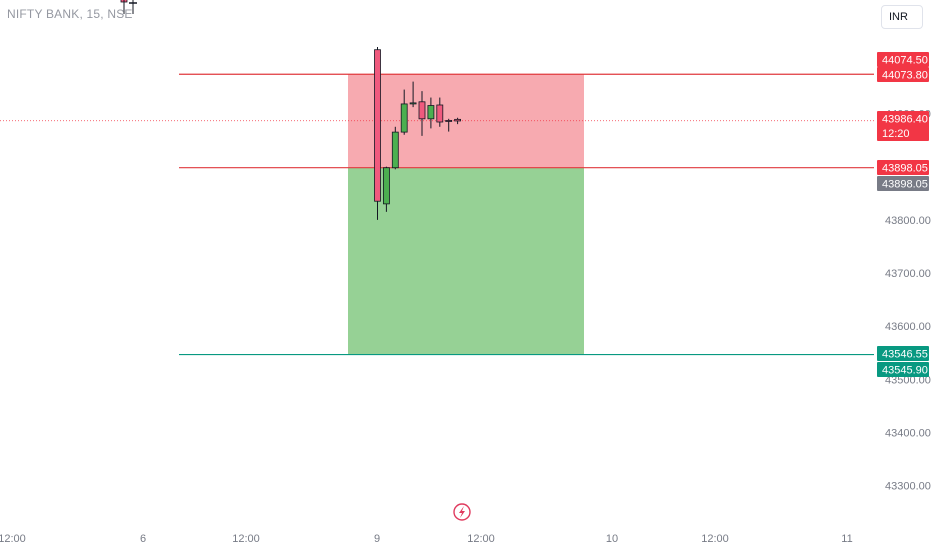 This screenshot has height=550, width=932. What do you see at coordinates (291, 110) in the screenshot?
I see `candles` at bounding box center [291, 110].